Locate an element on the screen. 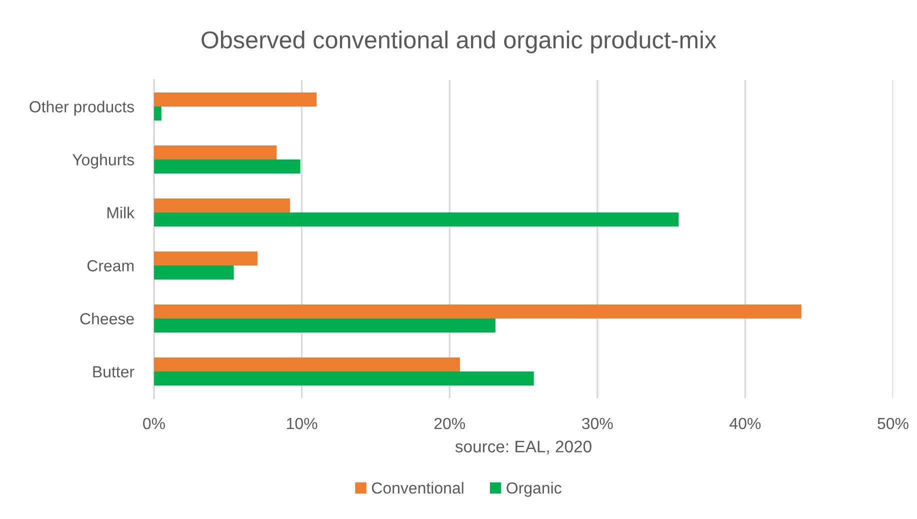 The height and width of the screenshot is (519, 917). y-tick-label: Cream is located at coordinates (110, 266).